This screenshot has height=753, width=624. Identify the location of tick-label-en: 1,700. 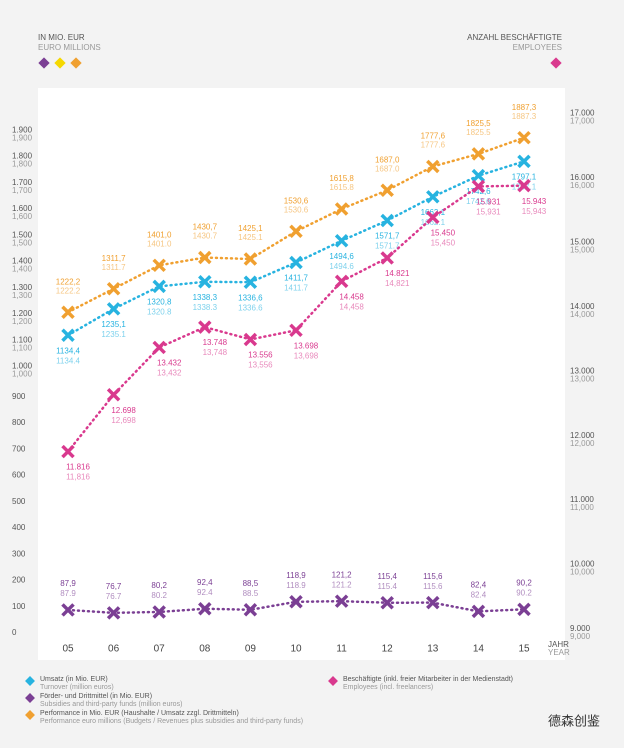
(22, 190).